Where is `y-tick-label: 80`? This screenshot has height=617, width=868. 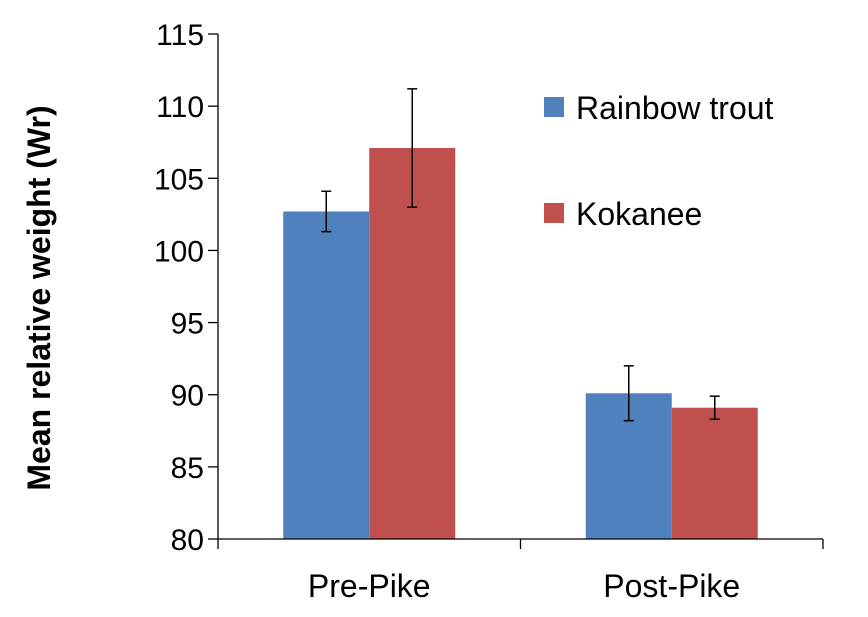
y-tick-label: 80 is located at coordinates (187, 540).